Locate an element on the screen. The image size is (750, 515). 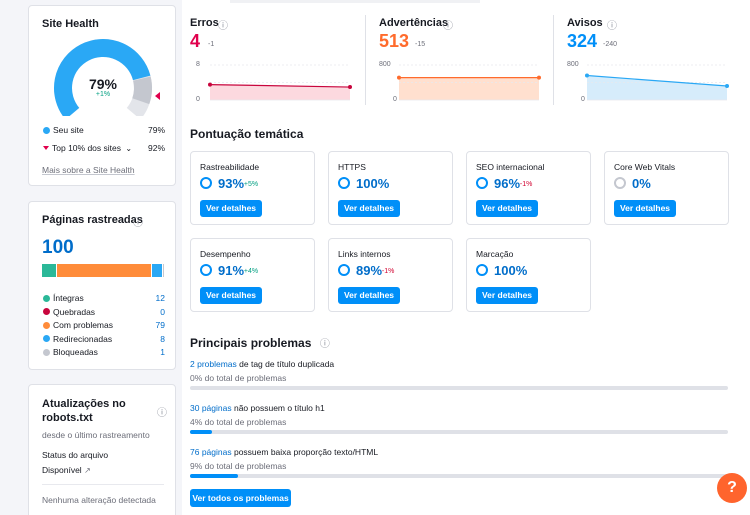
legend-top-sites: Top 10% dos sites ⌄ 92% is located at coordinates (104, 148).